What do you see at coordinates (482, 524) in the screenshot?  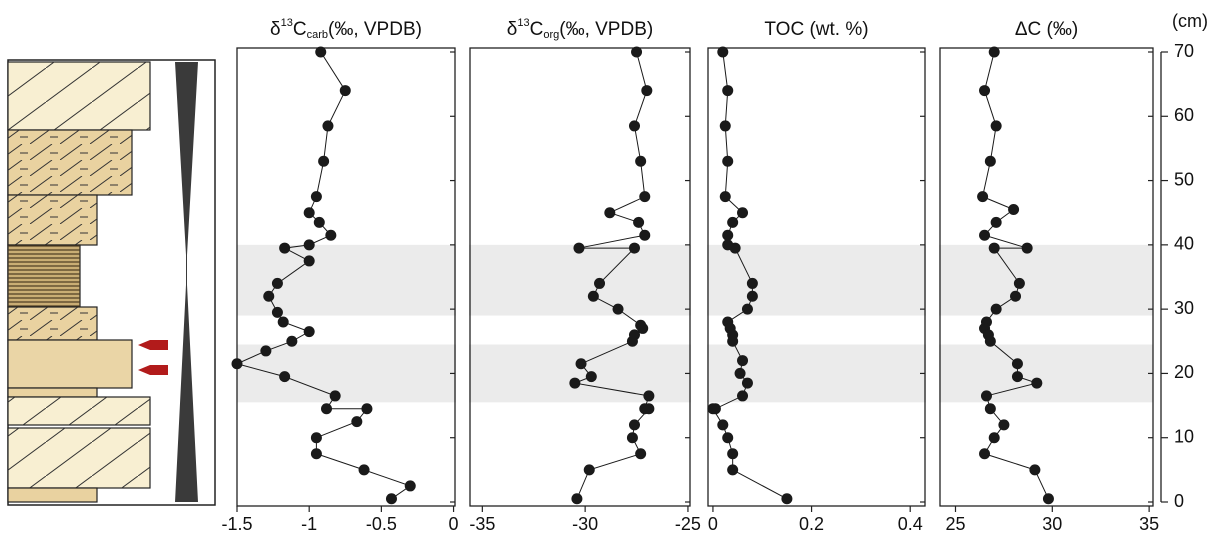 I see `x-tick-label: -35` at bounding box center [482, 524].